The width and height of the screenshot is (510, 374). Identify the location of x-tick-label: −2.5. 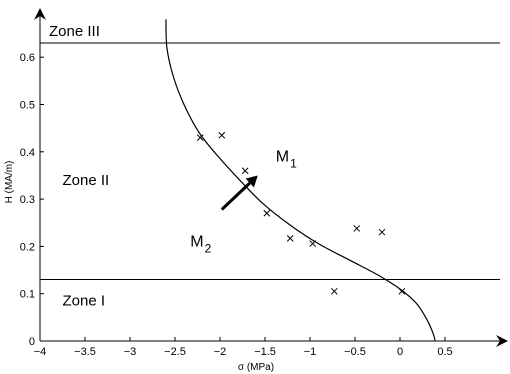
(175, 352).